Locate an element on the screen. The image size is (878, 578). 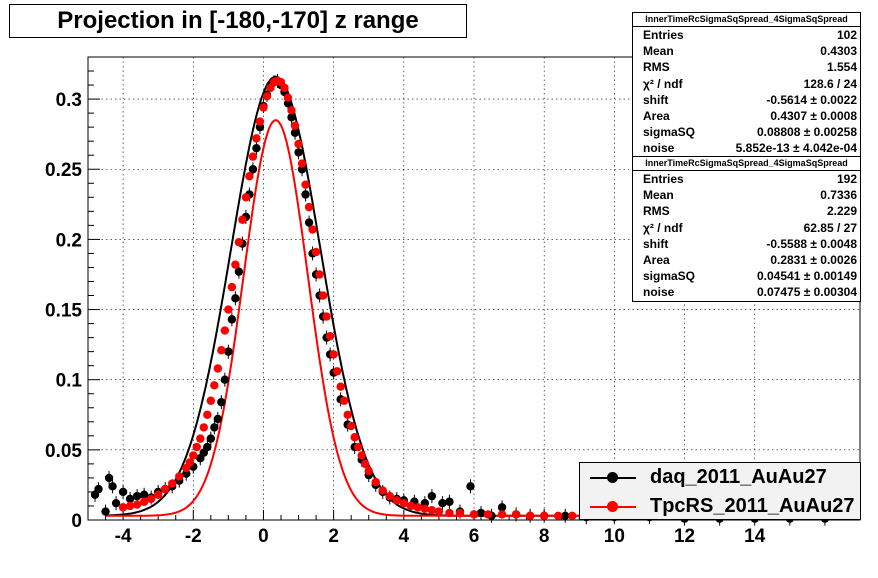
x-tick-label: 6 is located at coordinates (474, 536).